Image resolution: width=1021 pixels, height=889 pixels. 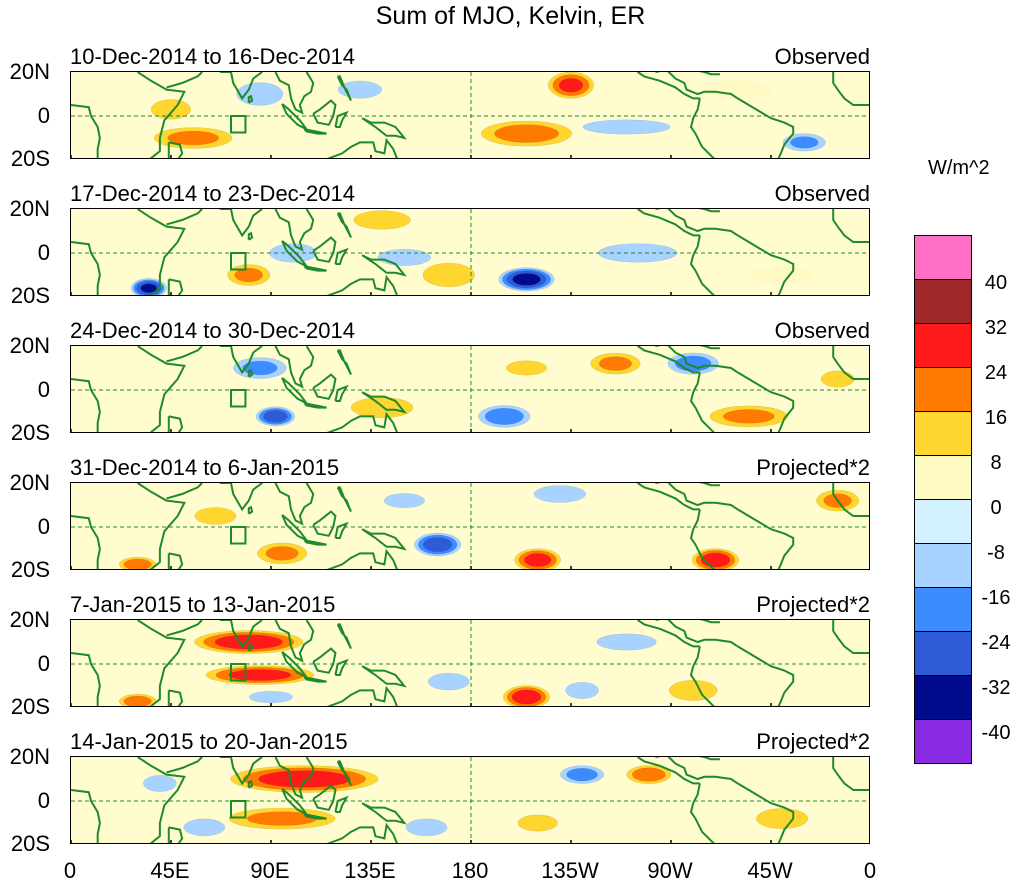 I want to click on colorbar-label: 32, so click(x=996, y=328).